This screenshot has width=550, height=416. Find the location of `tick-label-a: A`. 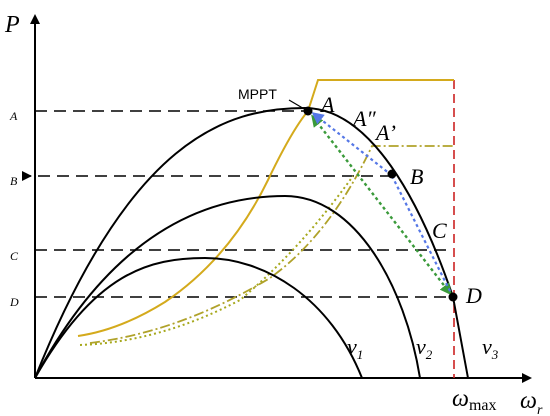

tick-label-a: A is located at coordinates (13, 116).